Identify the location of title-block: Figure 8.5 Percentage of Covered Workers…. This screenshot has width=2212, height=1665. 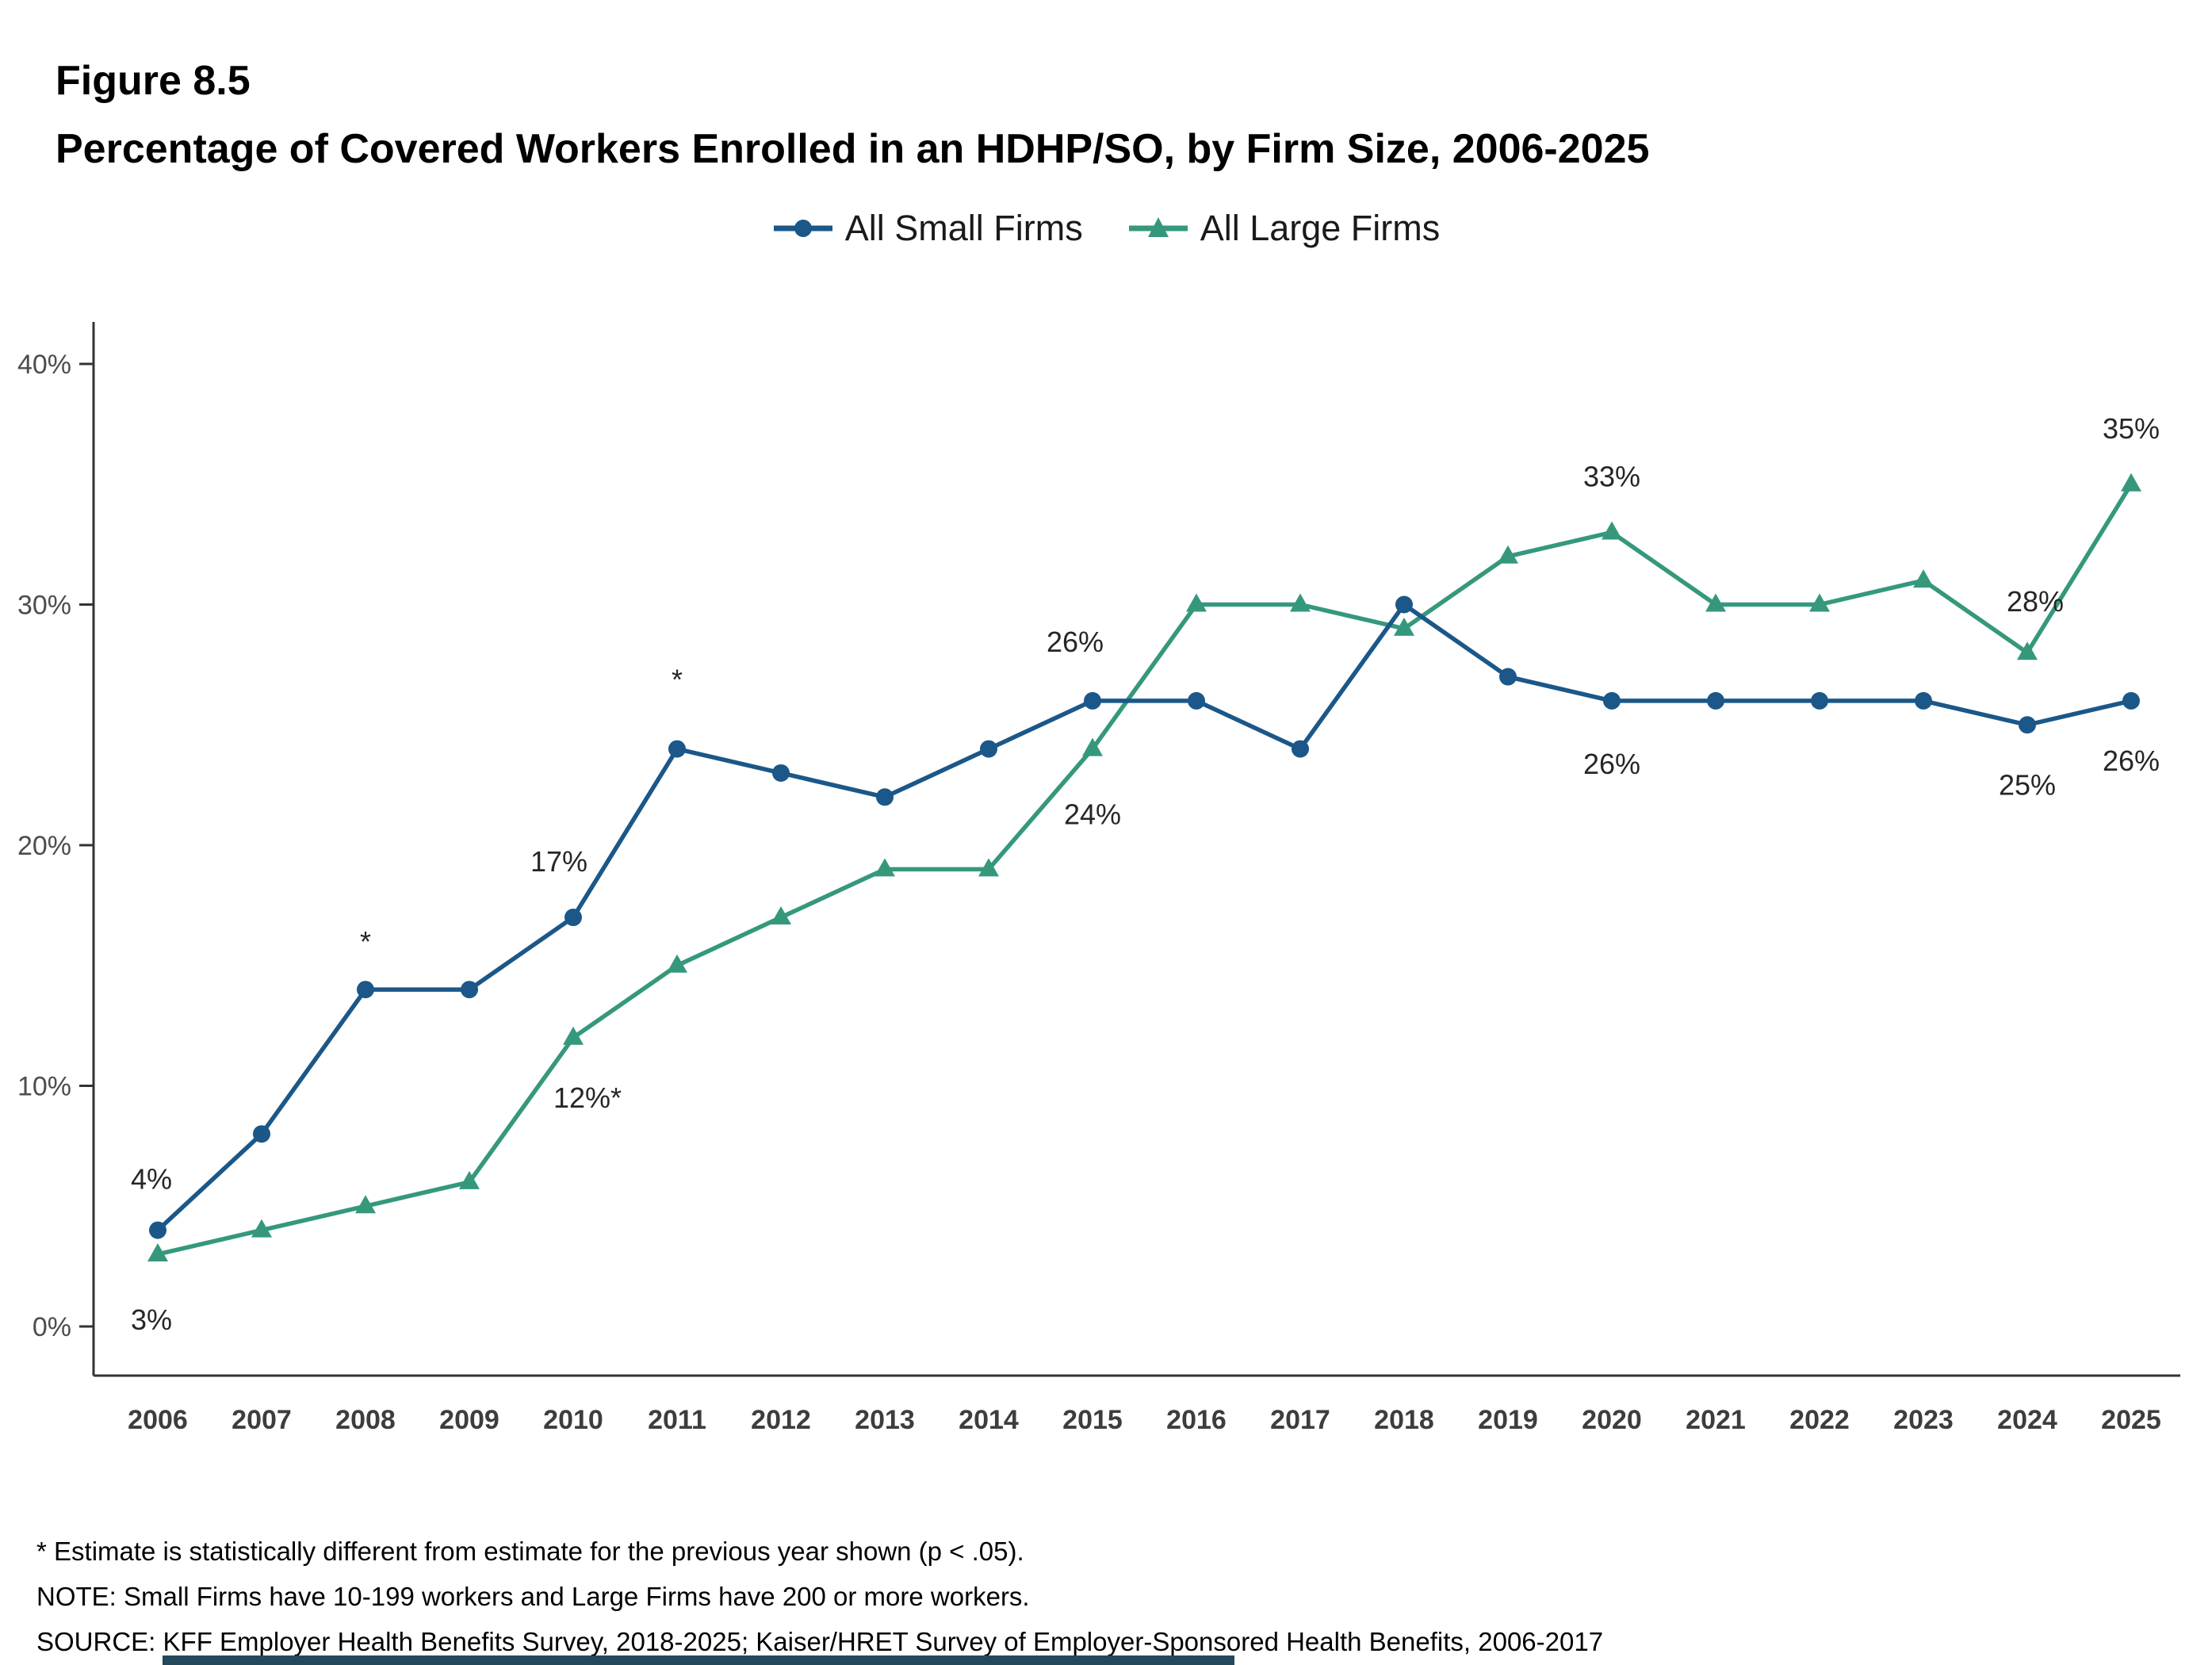
(852, 115).